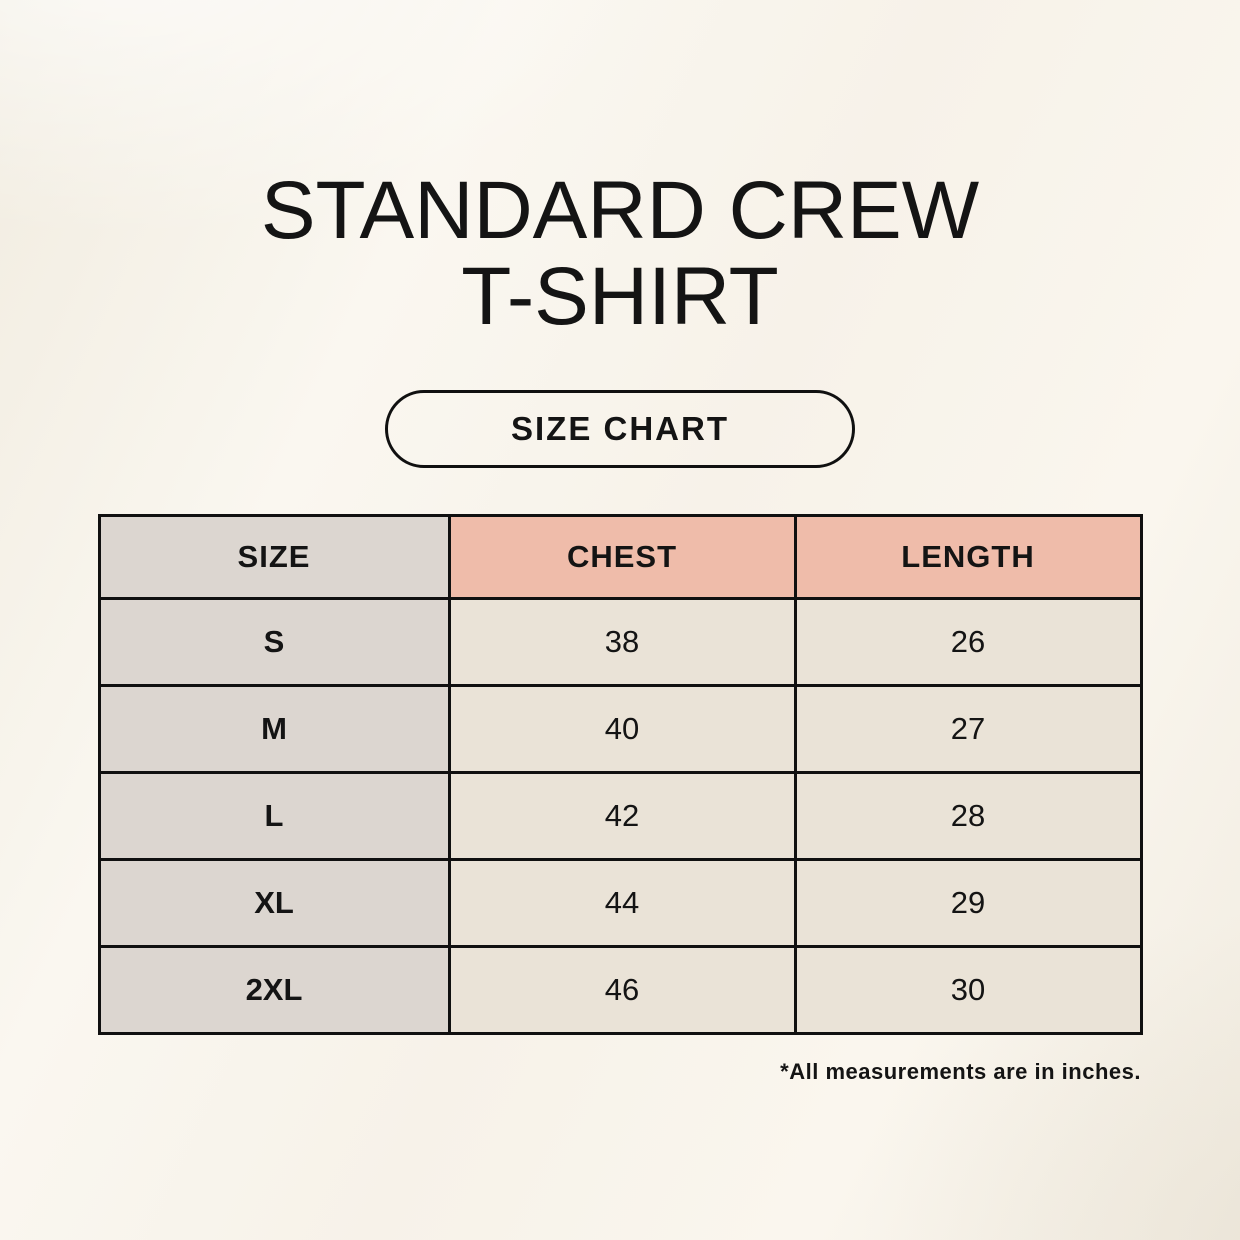 This screenshot has width=1240, height=1240. I want to click on length-value: 28, so click(968, 816).